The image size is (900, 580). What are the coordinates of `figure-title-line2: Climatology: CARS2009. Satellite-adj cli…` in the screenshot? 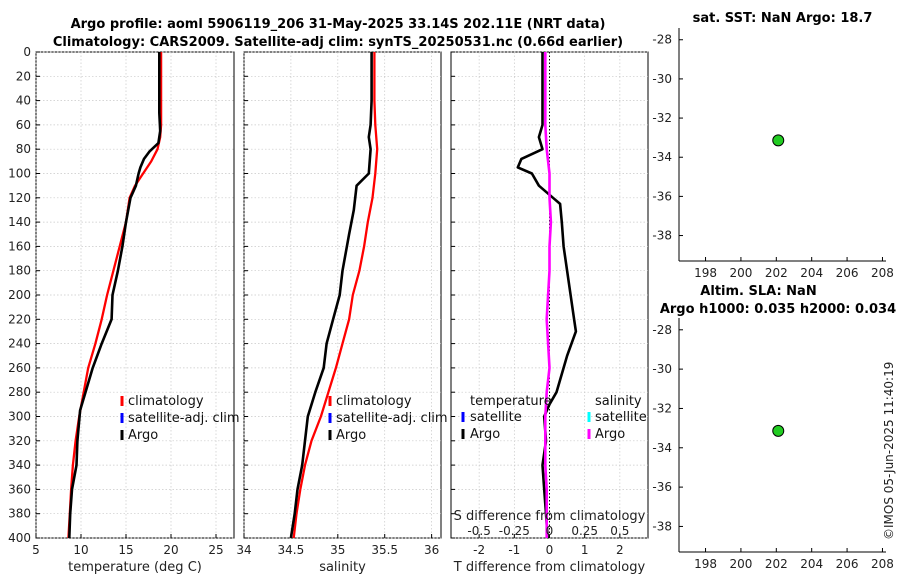 It's located at (338, 42).